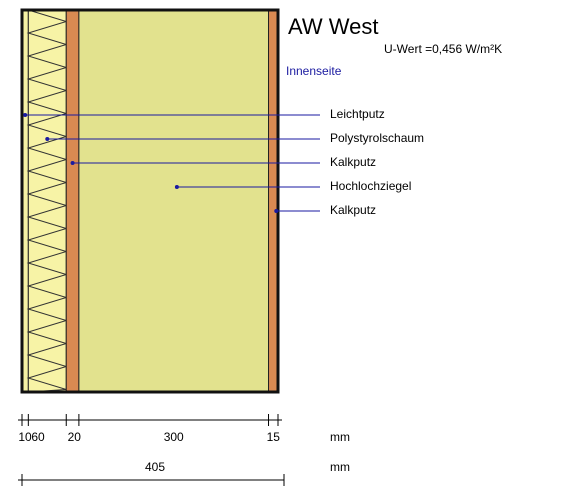 This screenshot has height=488, width=571. I want to click on dimension-label: 15, so click(274, 437).